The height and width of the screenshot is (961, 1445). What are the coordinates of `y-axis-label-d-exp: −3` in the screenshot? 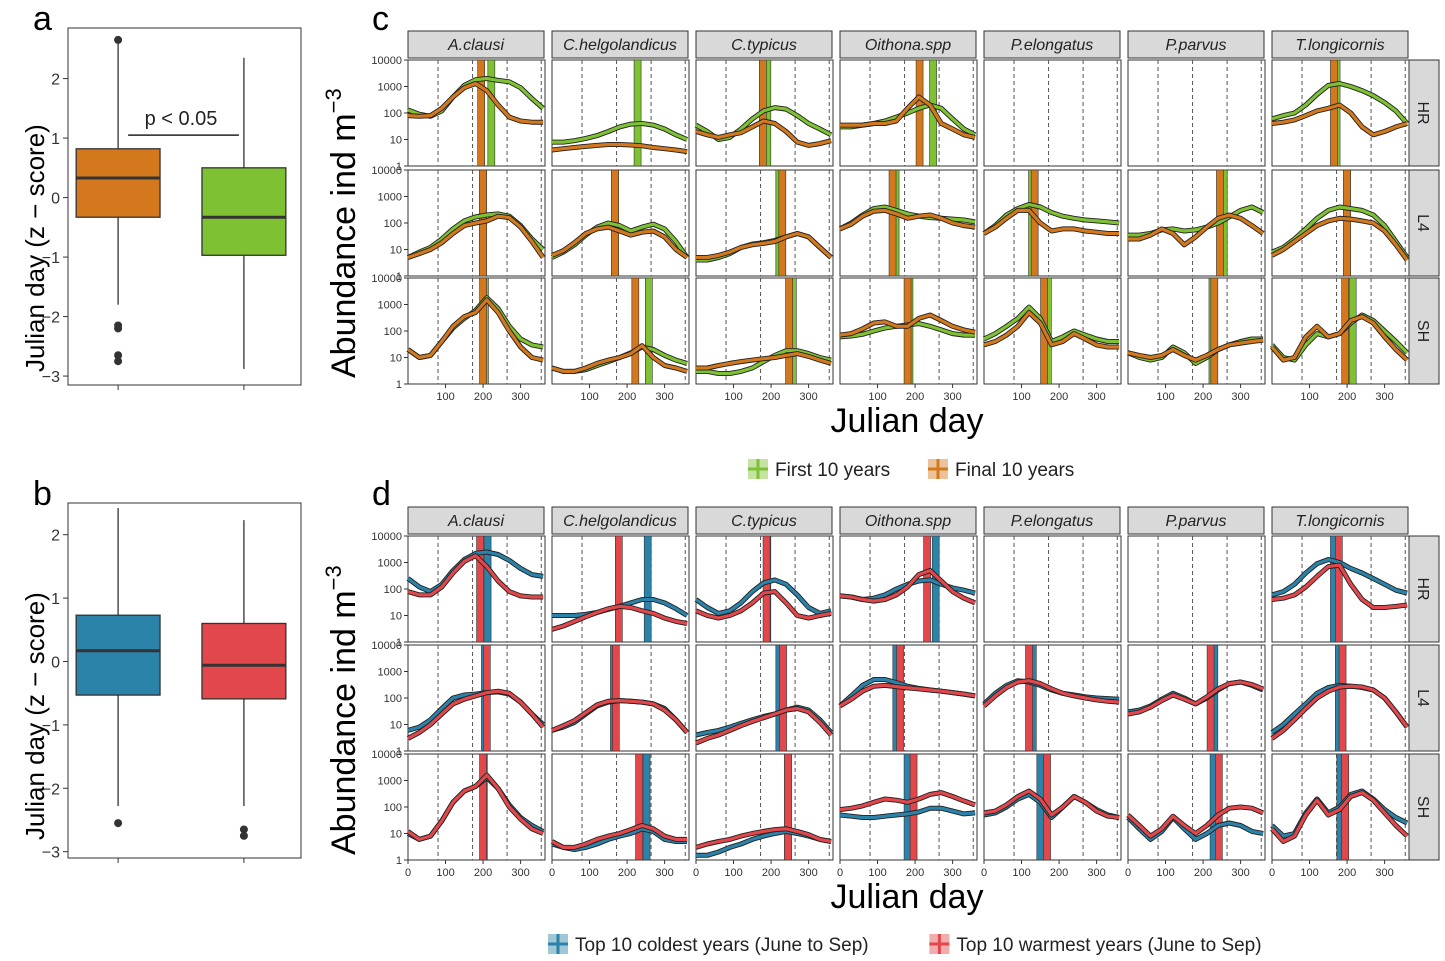 It's located at (333, 577).